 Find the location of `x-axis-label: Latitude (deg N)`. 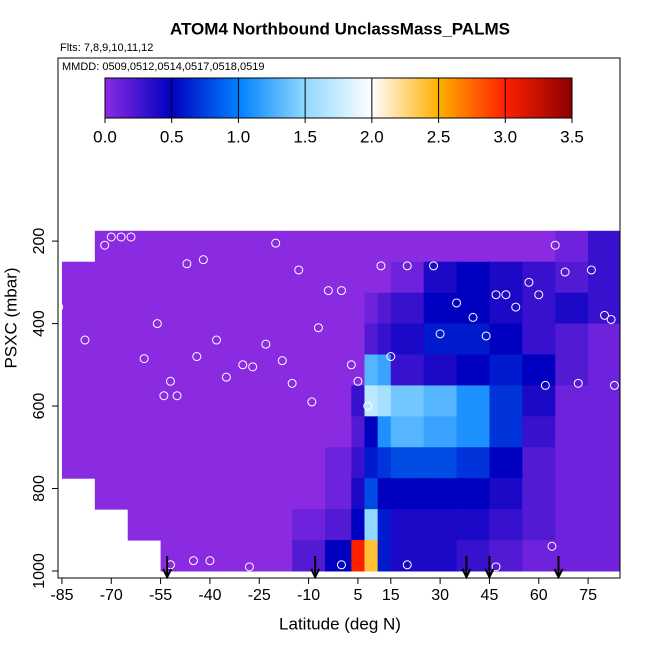

x-axis-label: Latitude (deg N) is located at coordinates (340, 623).